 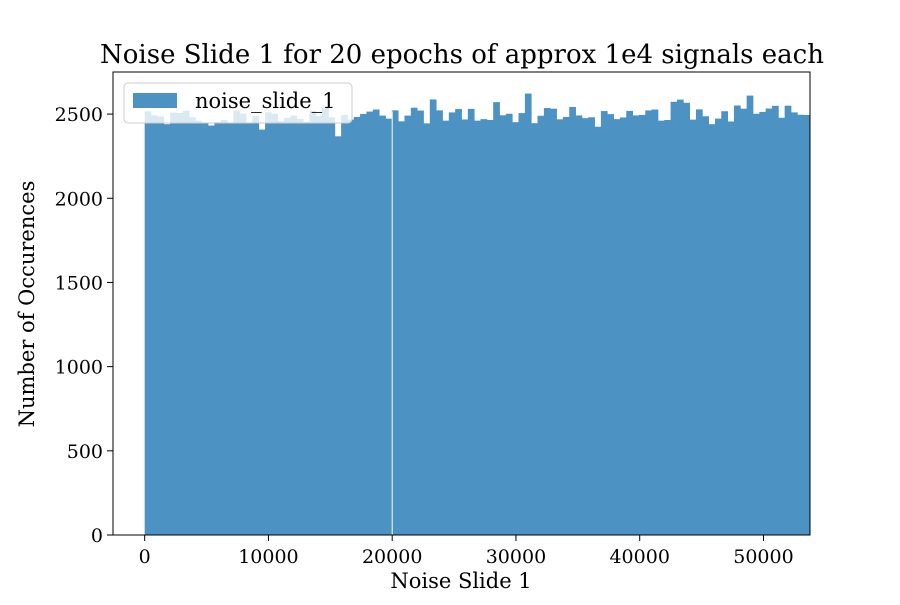 I want to click on legend-swatch, so click(x=155, y=100).